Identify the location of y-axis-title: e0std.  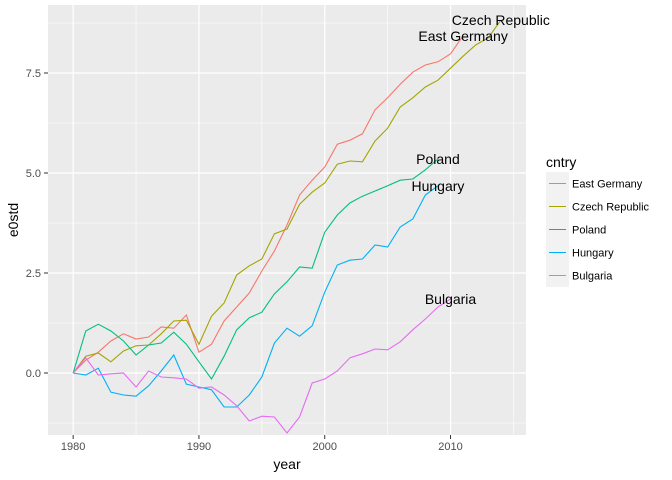
(13, 220).